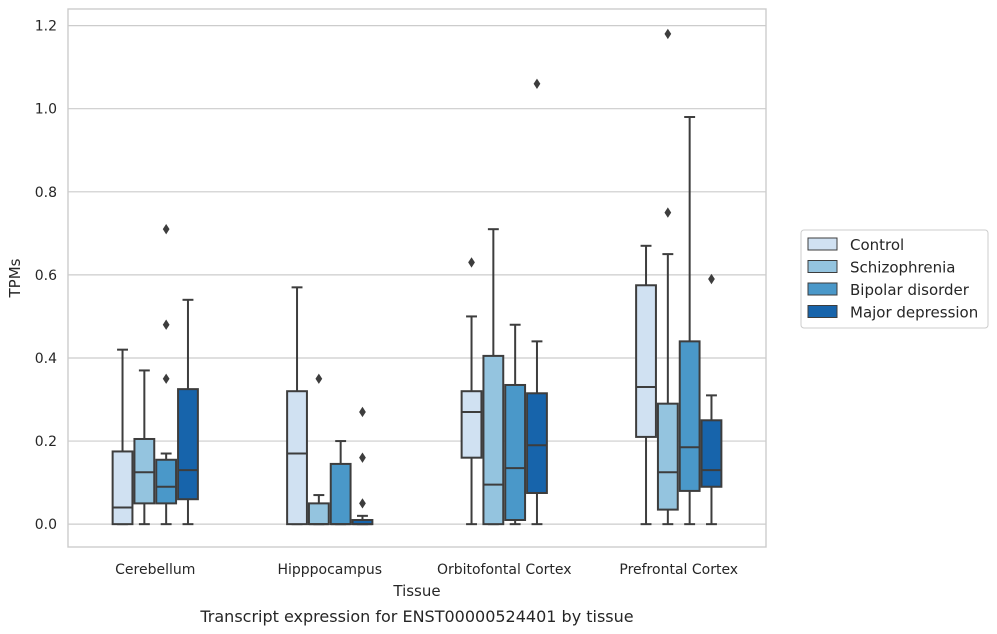  Describe the element at coordinates (15, 278) in the screenshot. I see `y-axis-label: TPMs` at that location.